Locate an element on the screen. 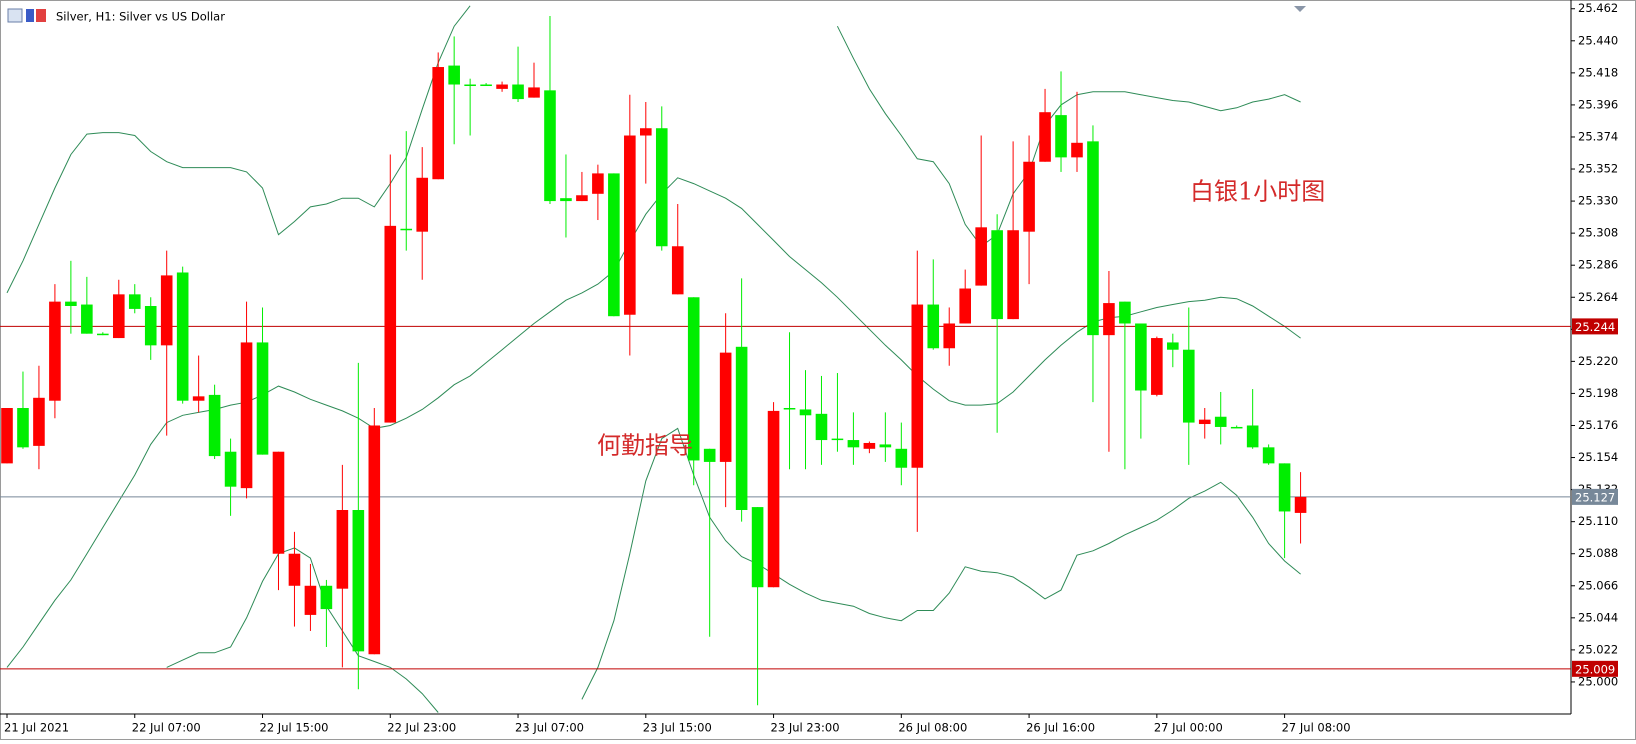  y-tick-label: 25.352 is located at coordinates (1598, 169).